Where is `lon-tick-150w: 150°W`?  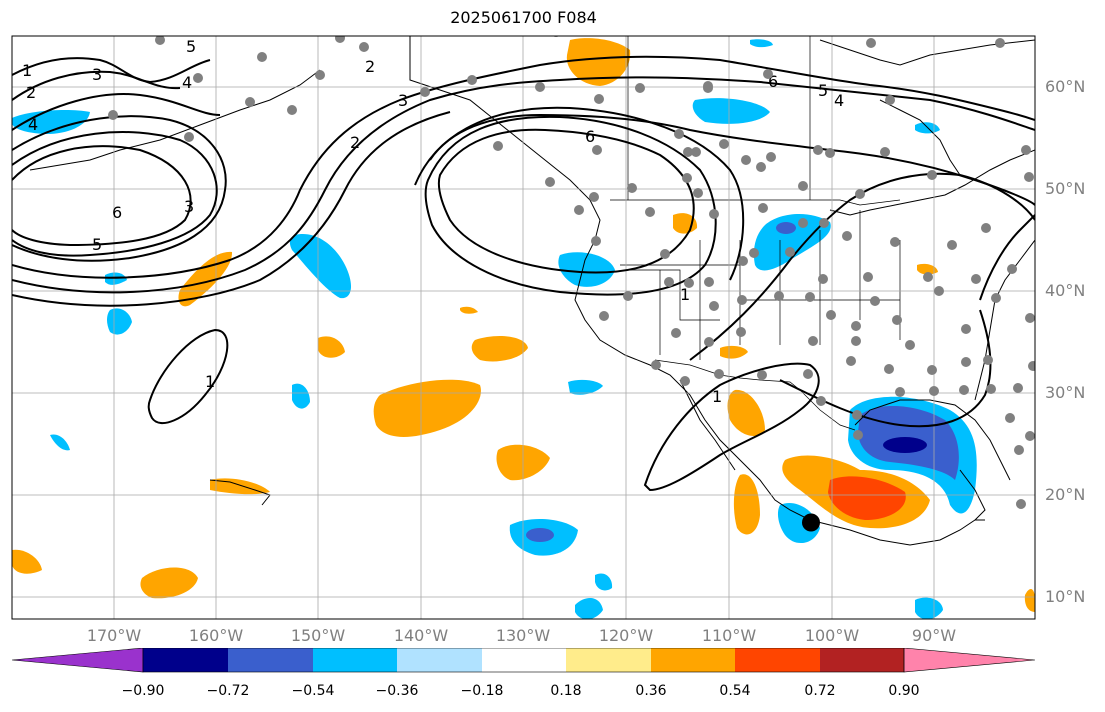 lon-tick-150w: 150°W is located at coordinates (318, 635).